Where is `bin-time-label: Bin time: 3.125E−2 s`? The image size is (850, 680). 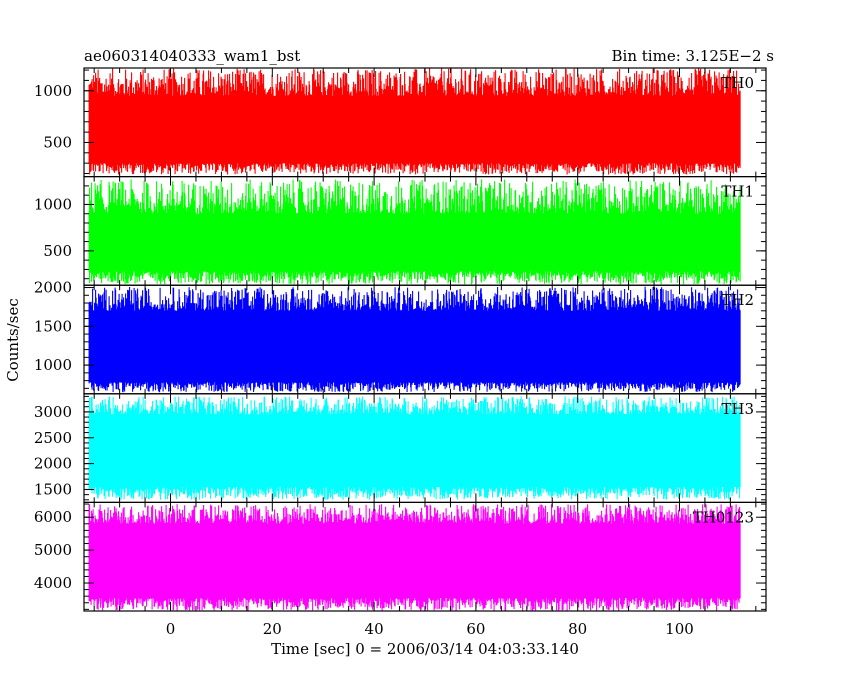 bin-time-label: Bin time: 3.125E−2 s is located at coordinates (693, 56).